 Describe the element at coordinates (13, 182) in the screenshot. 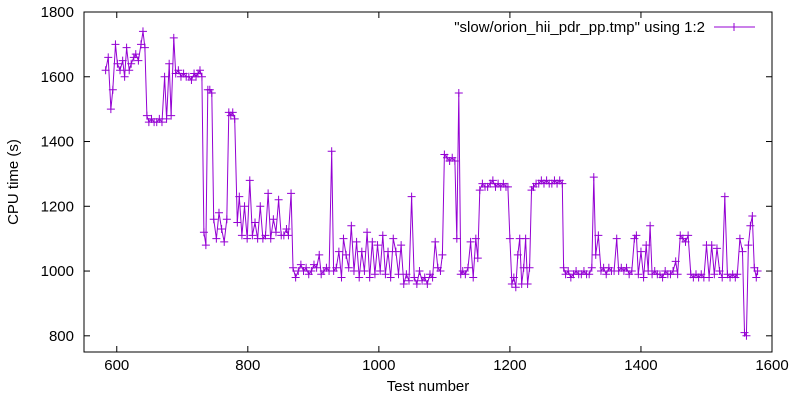

I see `y-axis-label: CPU time (s)` at that location.